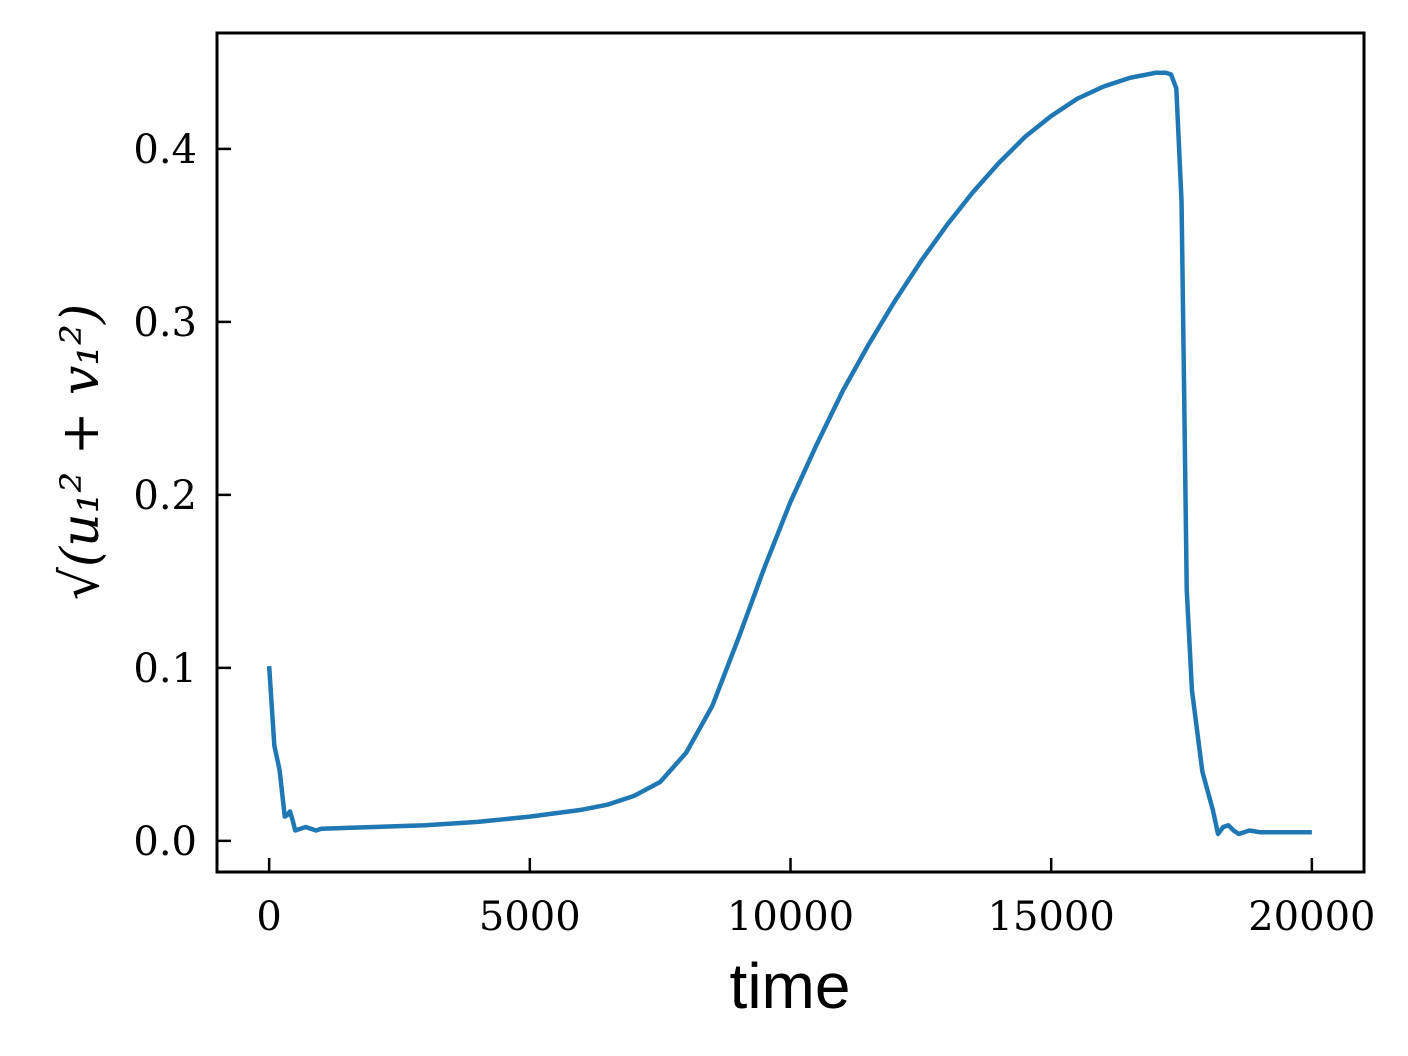 This screenshot has height=1056, width=1408. I want to click on x-tick-label: 10000, so click(790, 917).